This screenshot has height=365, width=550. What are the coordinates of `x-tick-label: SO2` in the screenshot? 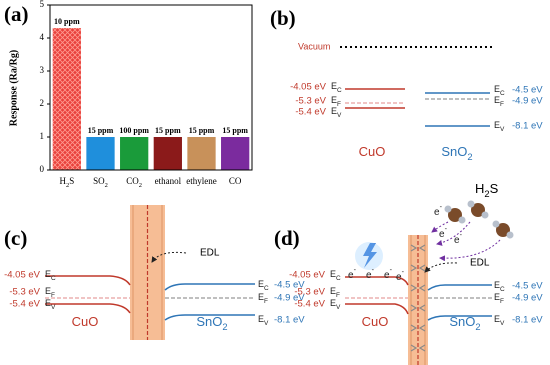 It's located at (100, 182).